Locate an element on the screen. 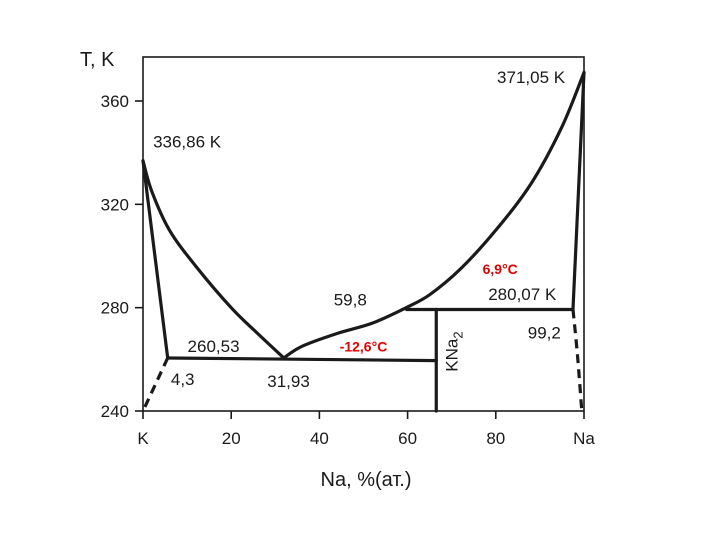 The height and width of the screenshot is (540, 720). y-axis-label: T, K is located at coordinates (97, 60).